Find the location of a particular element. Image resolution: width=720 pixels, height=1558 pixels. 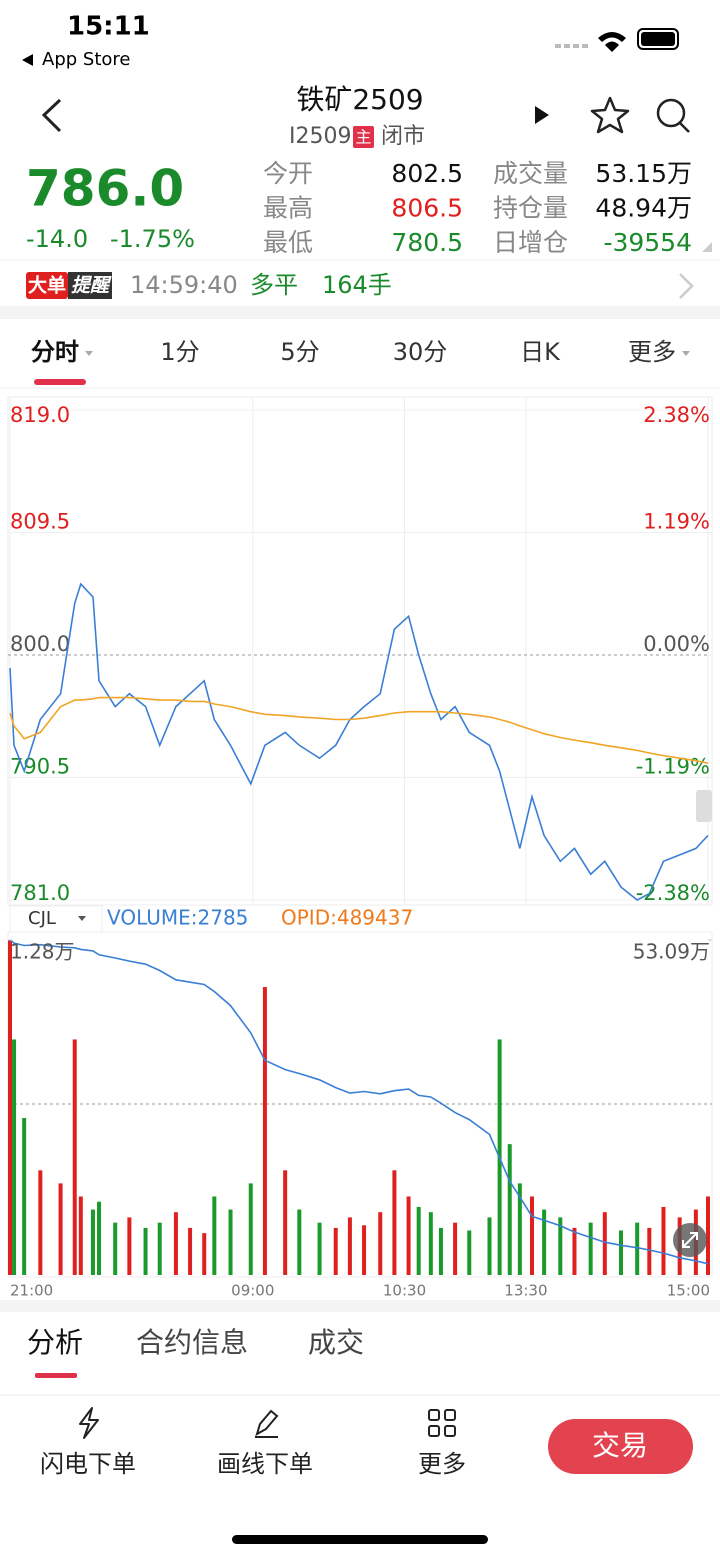

battery-icon is located at coordinates (658, 39).